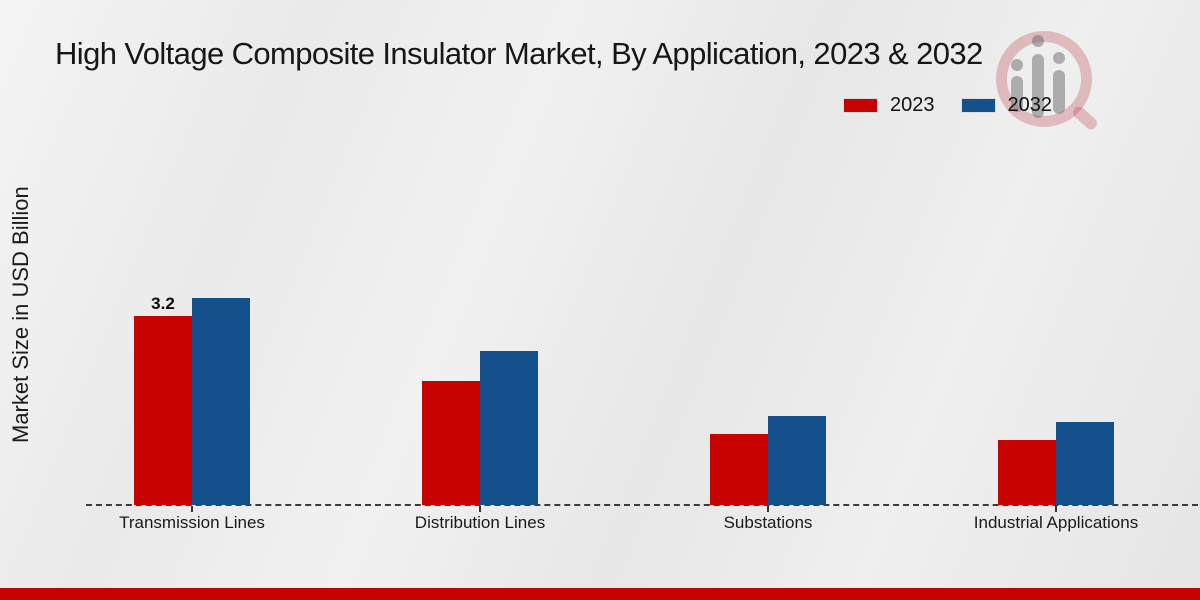  Describe the element at coordinates (947, 105) in the screenshot. I see `legend: 2023 2032` at that location.